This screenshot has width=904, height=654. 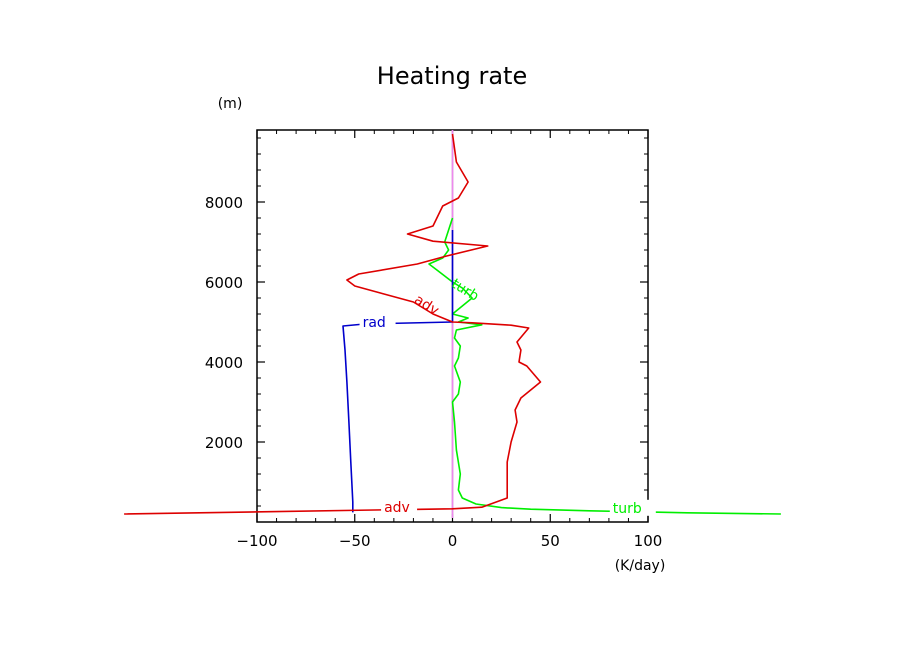 I want to click on y-tick-label: 8000, so click(x=224, y=203).